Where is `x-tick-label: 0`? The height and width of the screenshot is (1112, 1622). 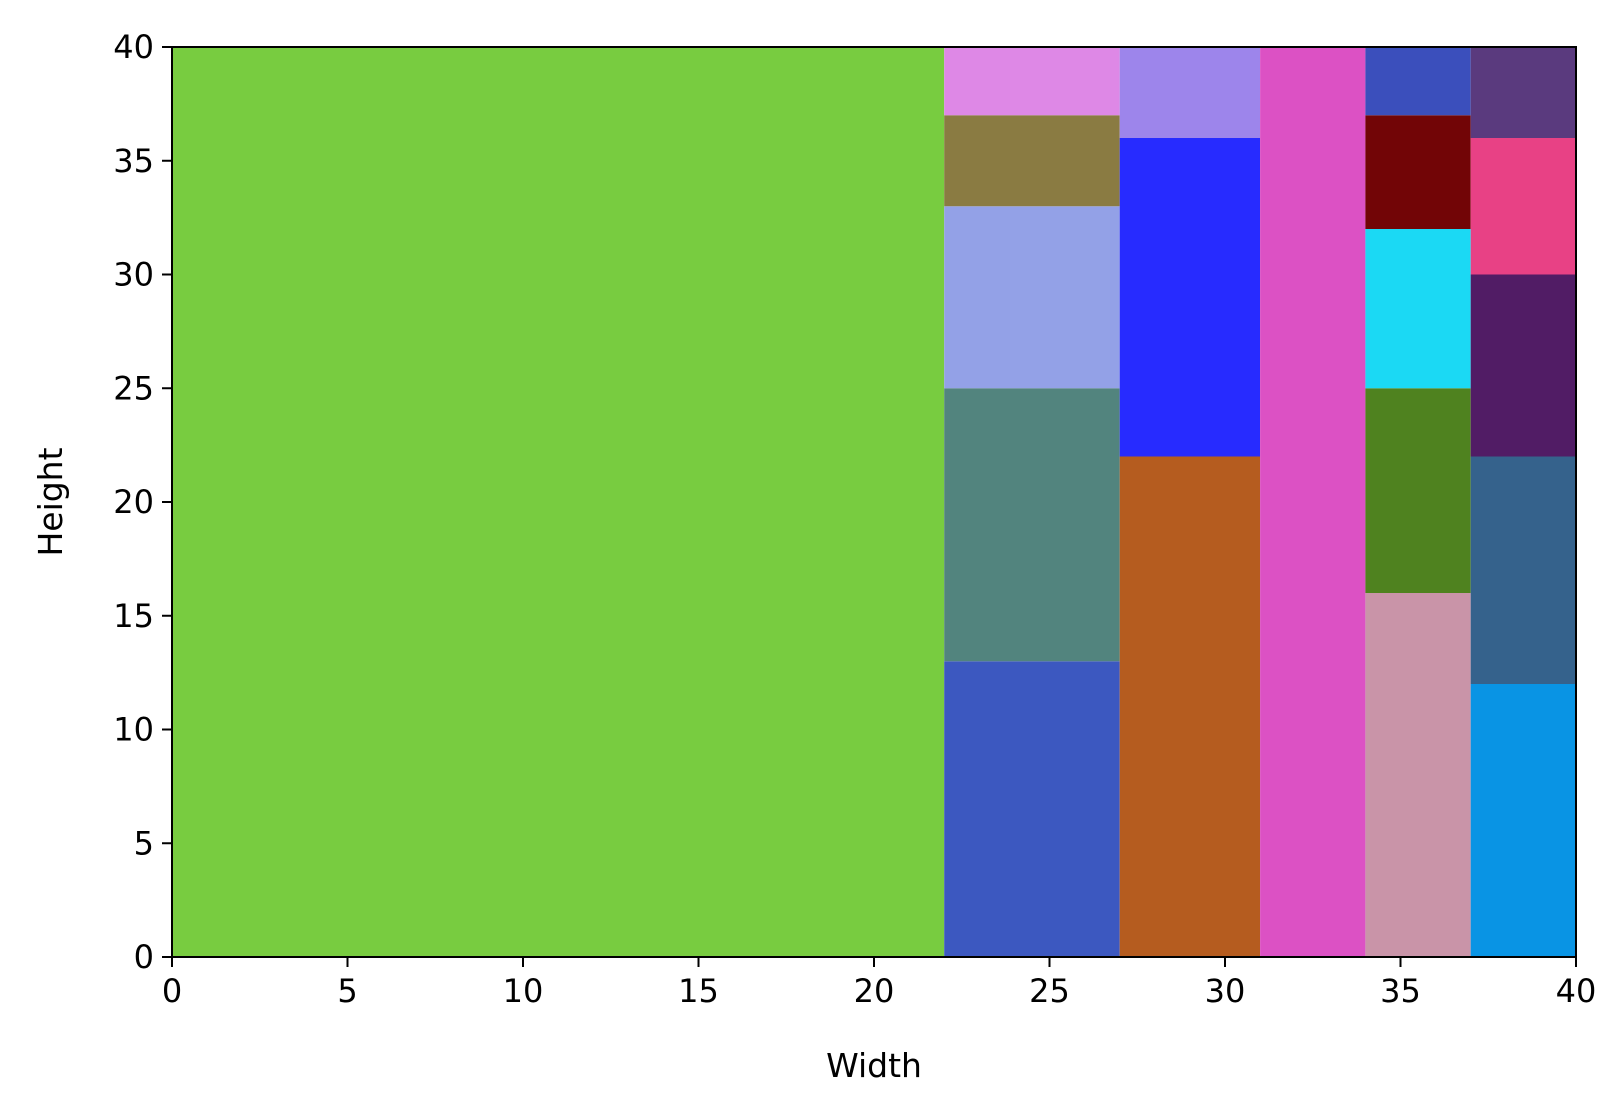 x-tick-label: 0 is located at coordinates (172, 991).